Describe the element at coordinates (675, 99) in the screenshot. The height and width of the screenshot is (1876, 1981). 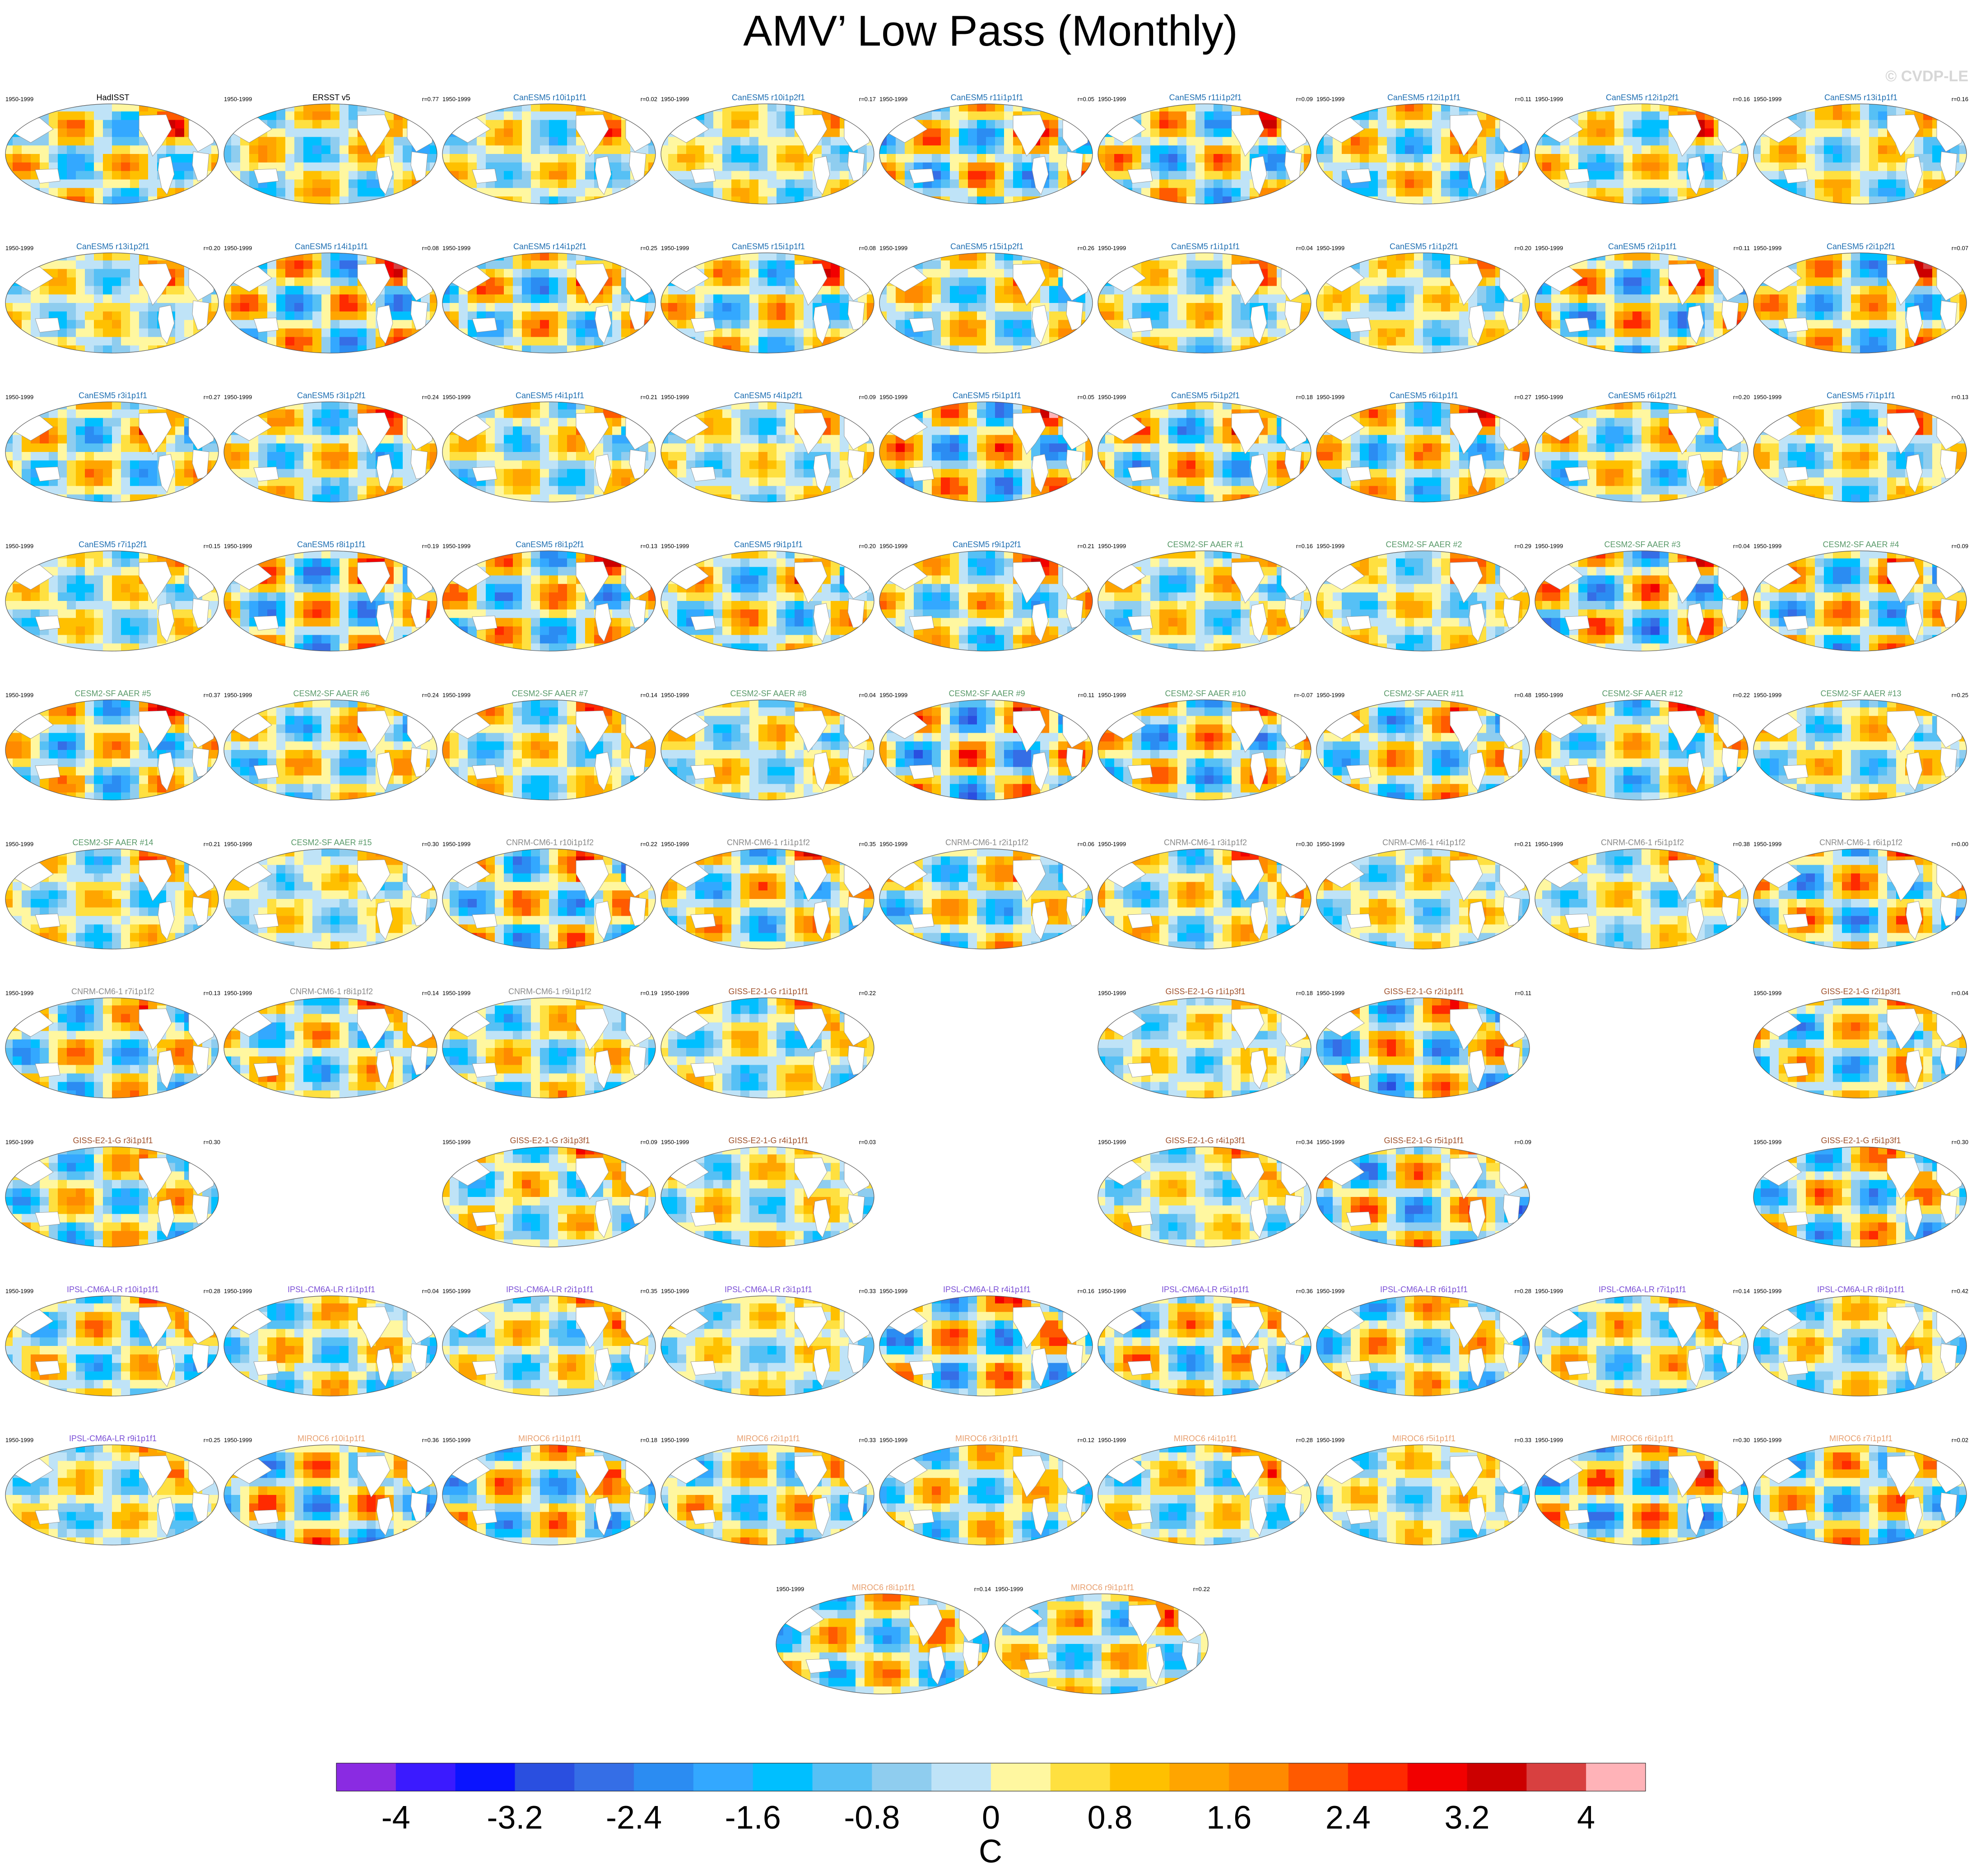
I see `panel-period: 1950-1999` at that location.